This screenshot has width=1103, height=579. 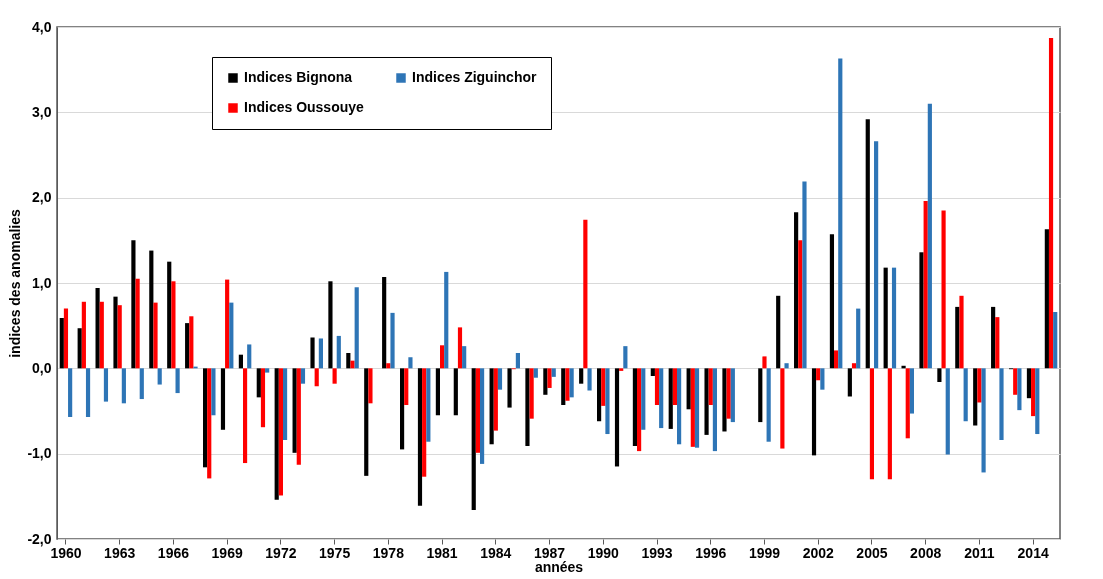 What do you see at coordinates (173, 552) in the screenshot?
I see `x-tick-label: 1966` at bounding box center [173, 552].